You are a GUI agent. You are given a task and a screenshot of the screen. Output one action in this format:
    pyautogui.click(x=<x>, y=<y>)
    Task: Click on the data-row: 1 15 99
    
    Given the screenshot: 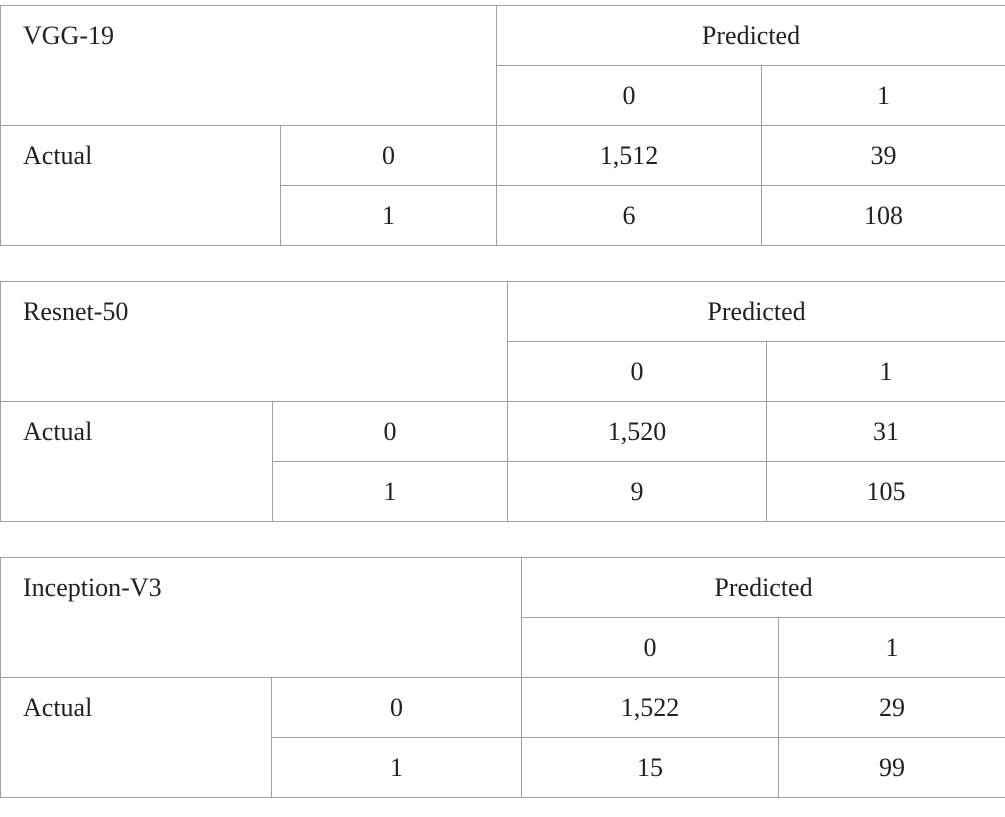 What is the action you would take?
    pyautogui.click(x=503, y=767)
    